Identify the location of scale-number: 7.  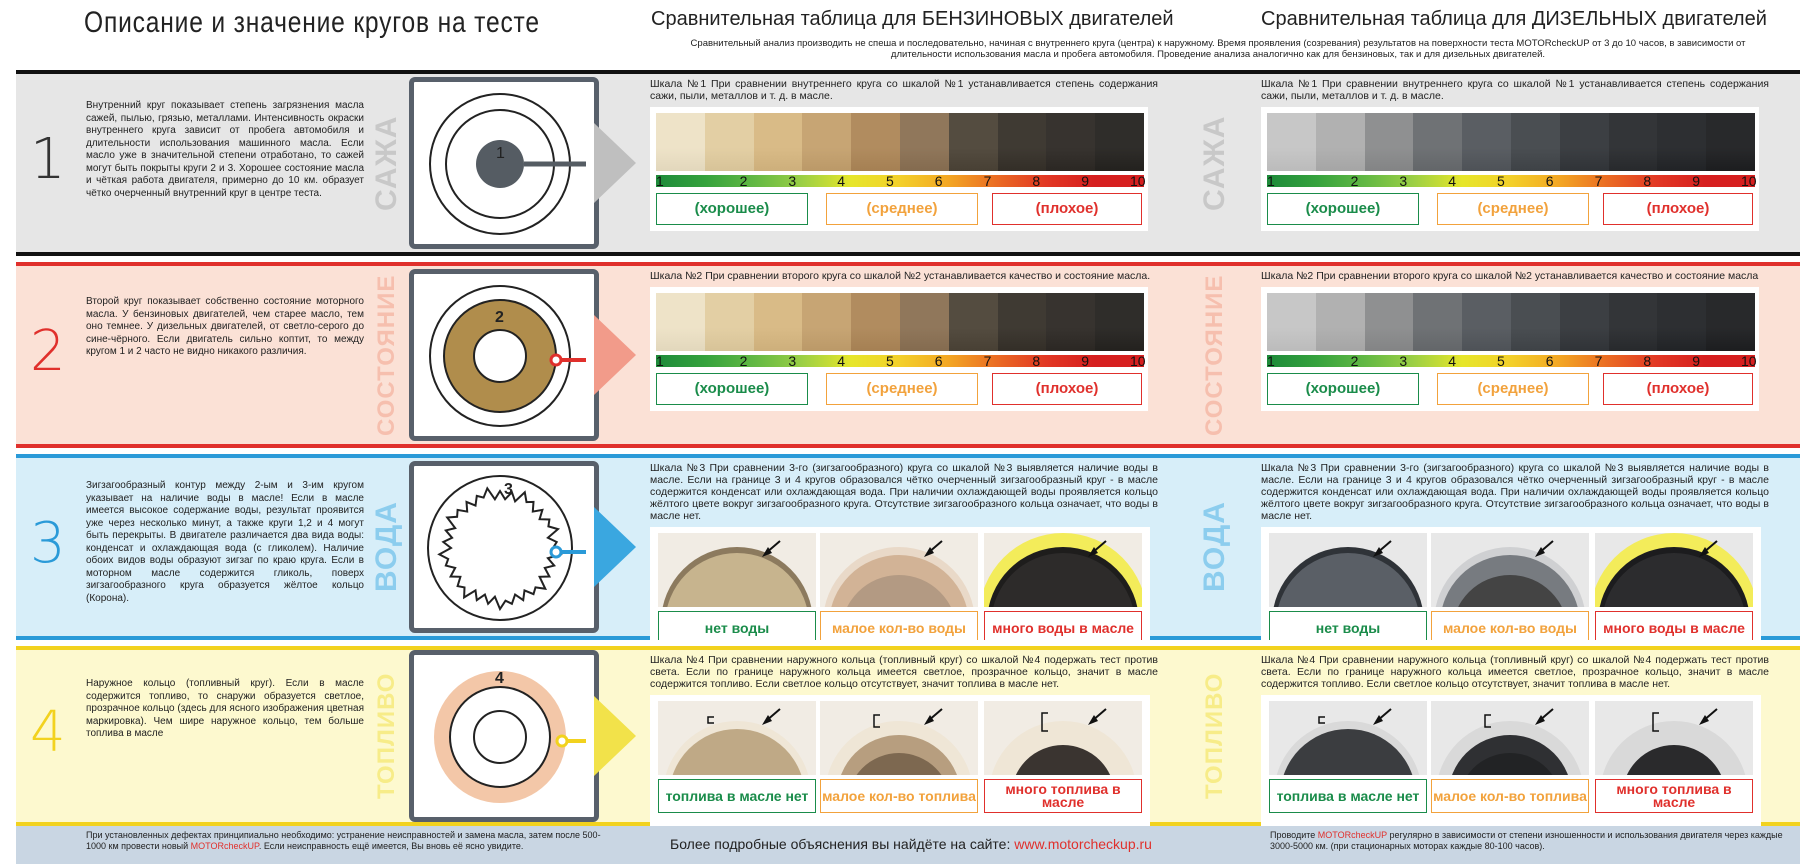
(987, 181).